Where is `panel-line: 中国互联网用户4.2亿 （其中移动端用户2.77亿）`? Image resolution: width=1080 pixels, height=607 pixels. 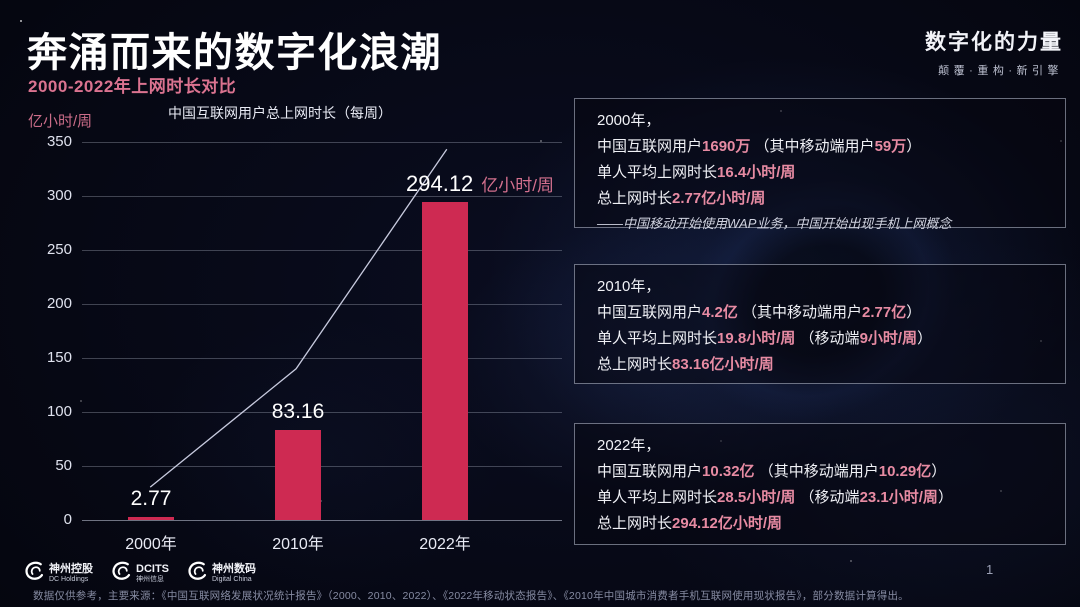 panel-line: 中国互联网用户4.2亿 （其中移动端用户2.77亿） is located at coordinates (820, 313).